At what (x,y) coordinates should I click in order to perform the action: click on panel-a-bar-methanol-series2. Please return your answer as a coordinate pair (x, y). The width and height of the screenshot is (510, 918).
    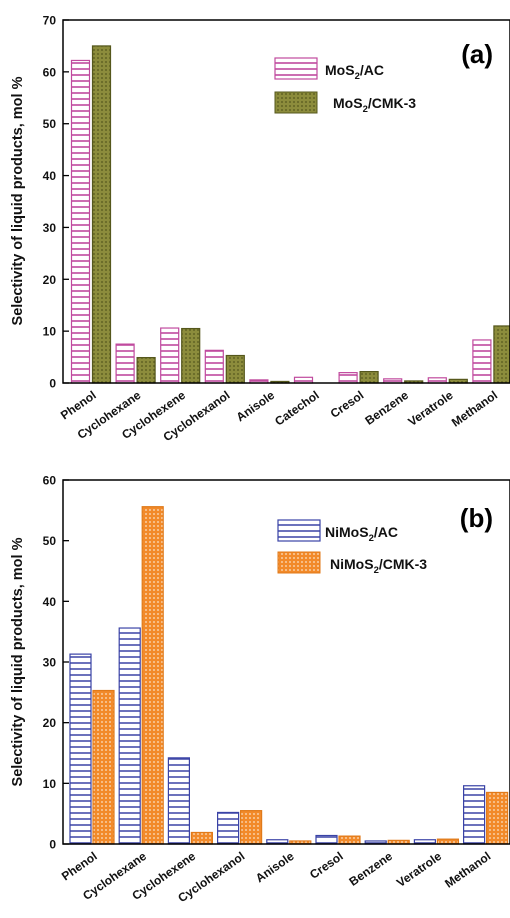
    Looking at the image, I should click on (501, 354).